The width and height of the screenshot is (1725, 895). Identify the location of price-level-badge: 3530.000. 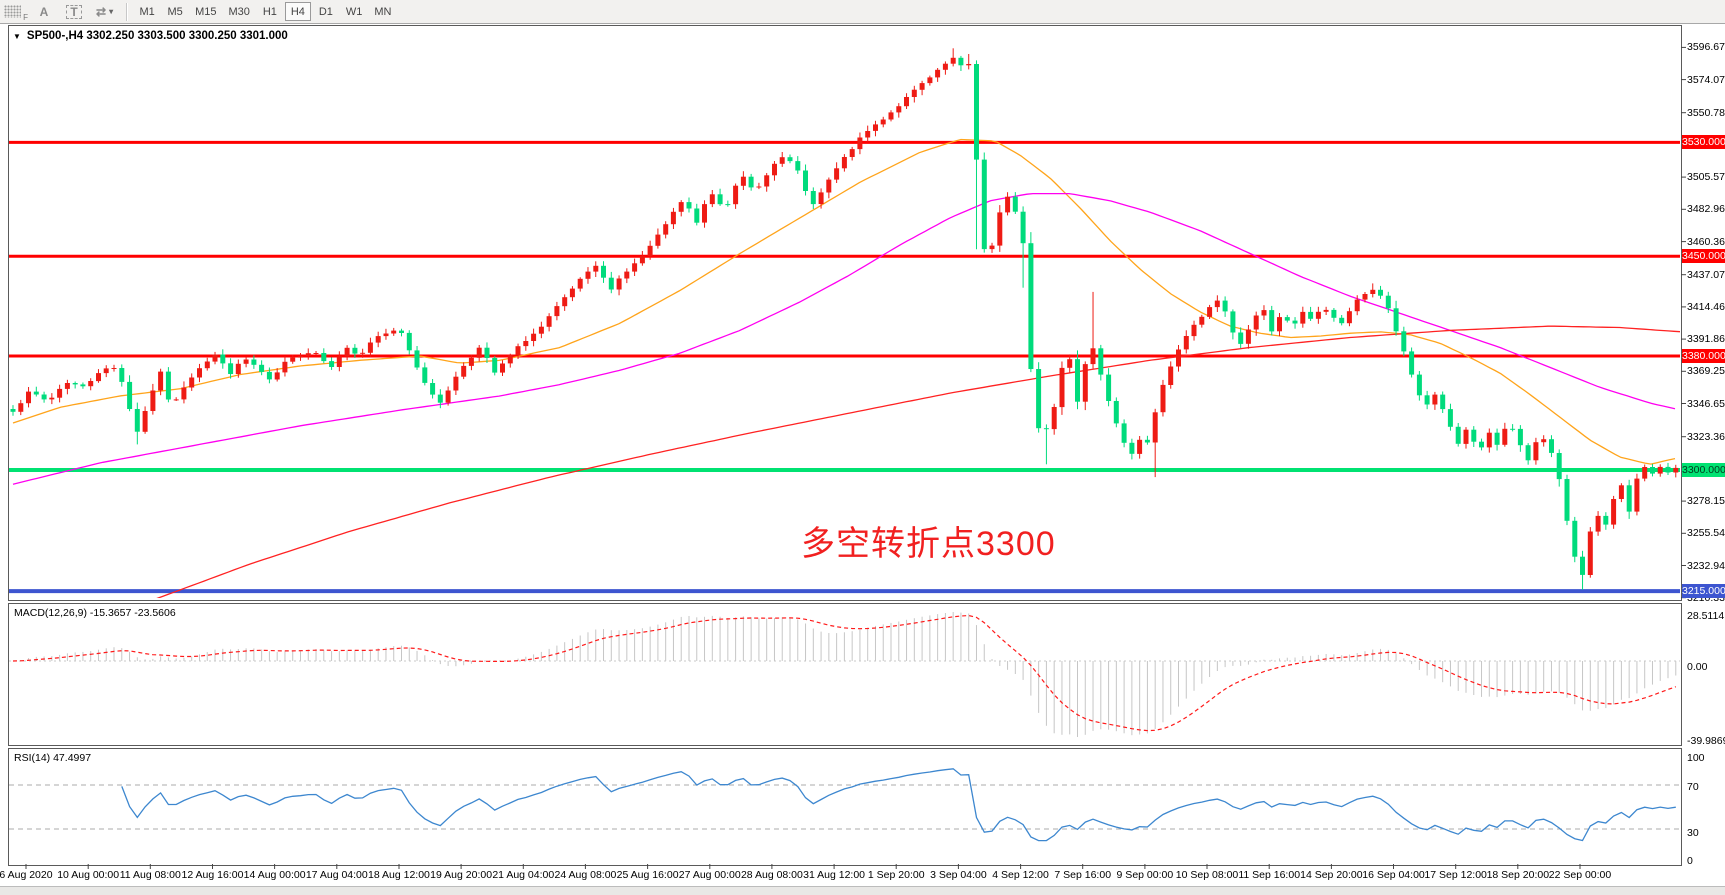
(1703, 142).